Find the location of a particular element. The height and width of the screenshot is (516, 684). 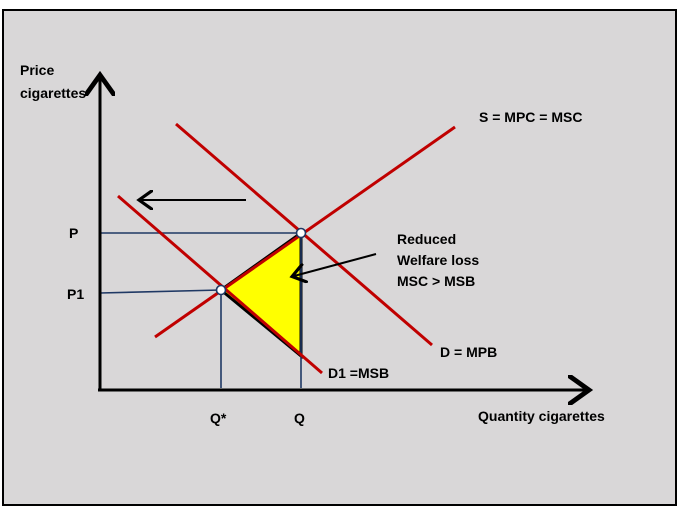

guide-p1-horizontal is located at coordinates (160, 291).